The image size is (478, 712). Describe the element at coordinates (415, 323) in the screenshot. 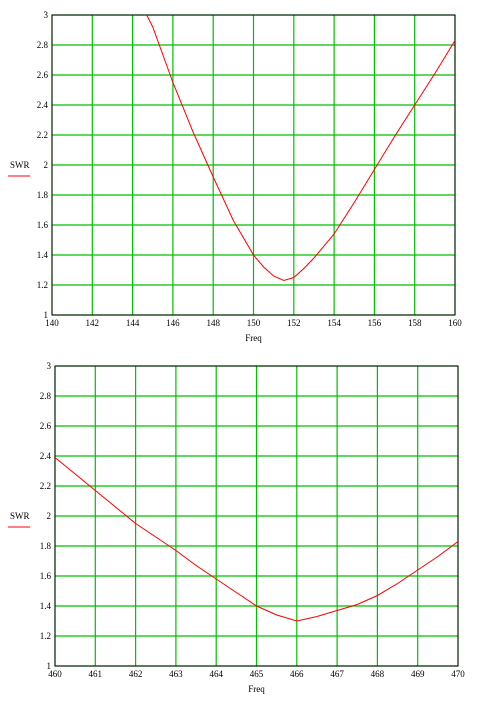

I see `x-tick-label: 158` at that location.